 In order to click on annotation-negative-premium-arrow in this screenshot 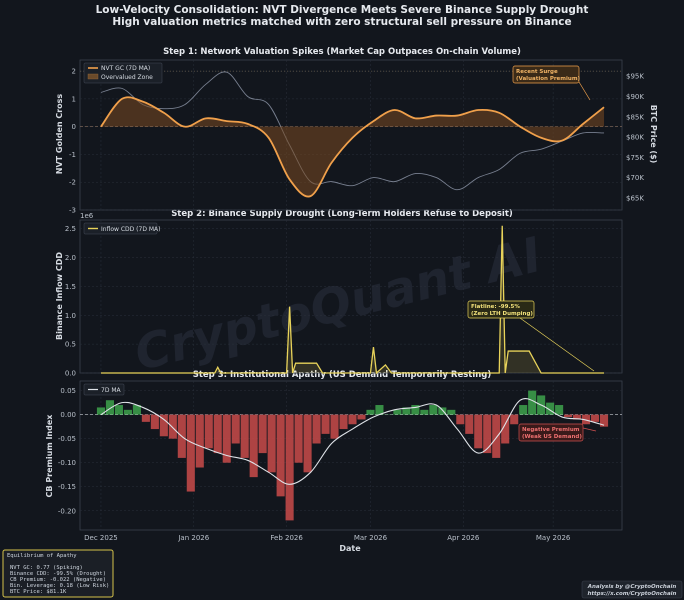, I will do `click(589, 429)`.